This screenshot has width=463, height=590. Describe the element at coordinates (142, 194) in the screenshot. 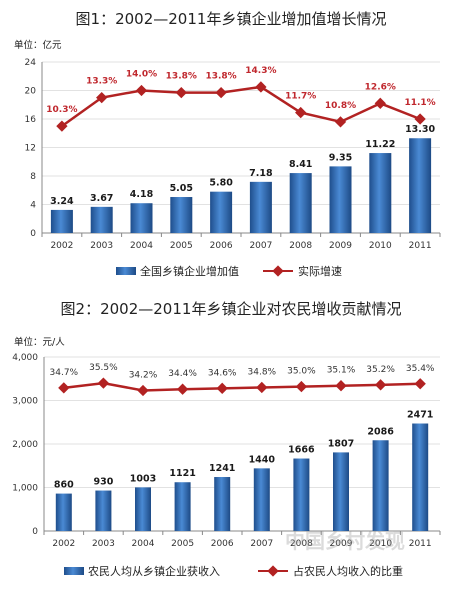

I see `bar-data-label: 4.18` at that location.